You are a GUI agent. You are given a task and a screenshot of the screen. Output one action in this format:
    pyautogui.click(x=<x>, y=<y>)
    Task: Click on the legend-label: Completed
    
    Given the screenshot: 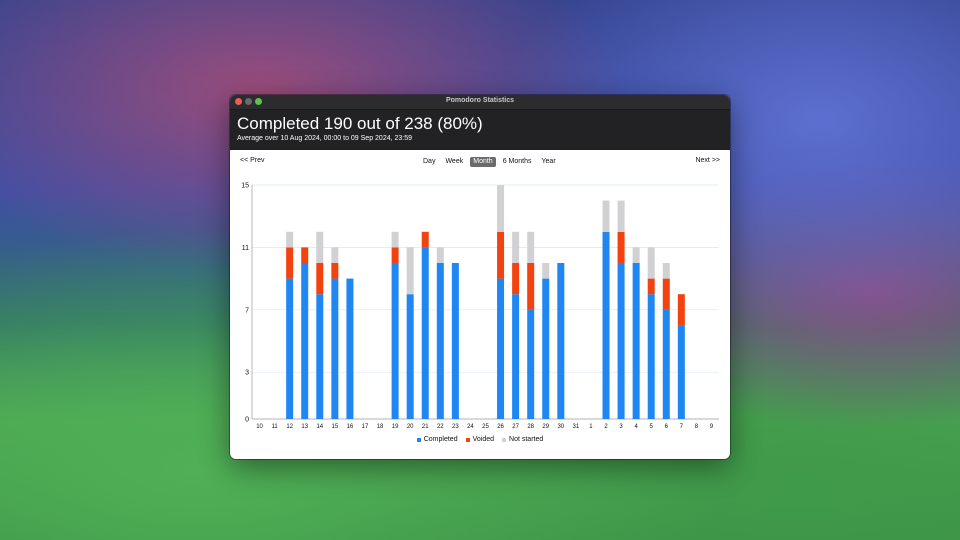 What is the action you would take?
    pyautogui.click(x=440, y=439)
    